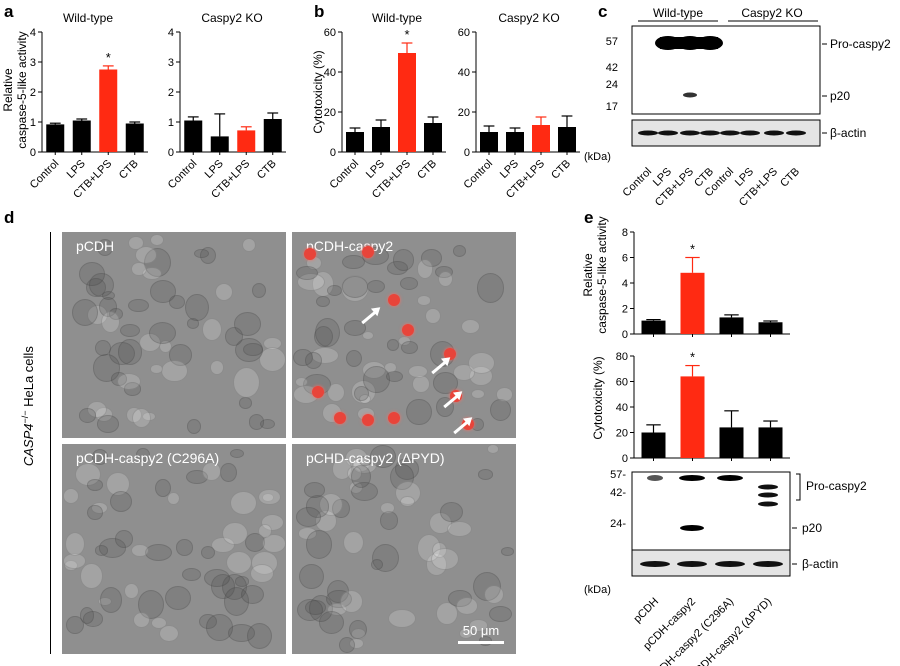  What do you see at coordinates (318, 91) in the screenshot?
I see `panel-b-ylabel: Cytotoxicity (%)` at bounding box center [318, 91].